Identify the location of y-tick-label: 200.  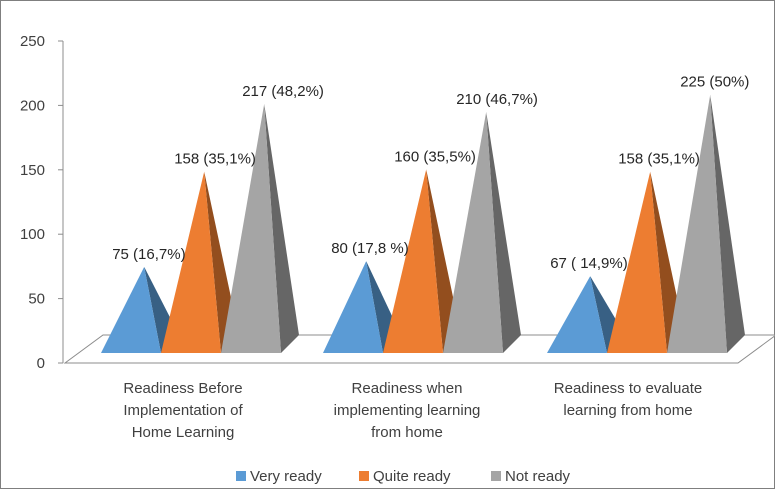
(32, 105).